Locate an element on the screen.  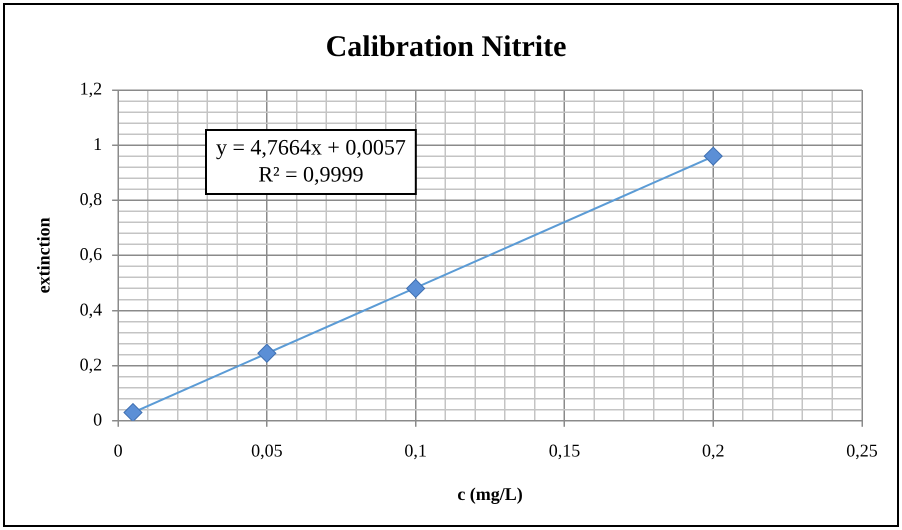
y-tick-label: 0 is located at coordinates (97, 420).